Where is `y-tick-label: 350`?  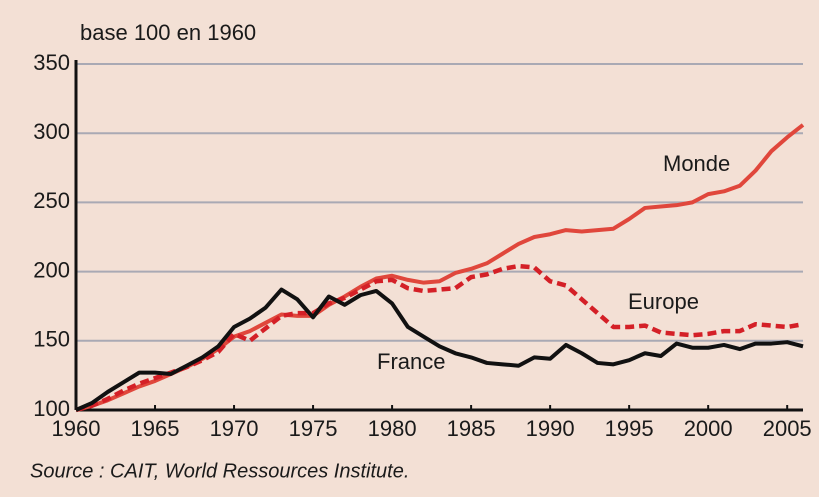
y-tick-label: 350 is located at coordinates (51, 62).